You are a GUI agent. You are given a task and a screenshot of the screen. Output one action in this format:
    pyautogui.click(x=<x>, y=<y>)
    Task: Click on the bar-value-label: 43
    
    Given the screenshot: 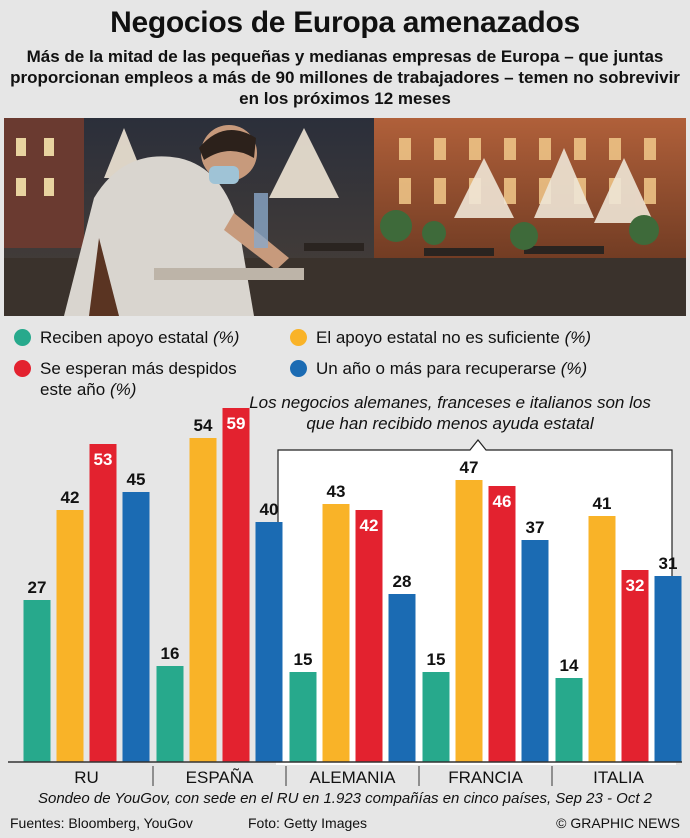 What is the action you would take?
    pyautogui.click(x=336, y=491)
    